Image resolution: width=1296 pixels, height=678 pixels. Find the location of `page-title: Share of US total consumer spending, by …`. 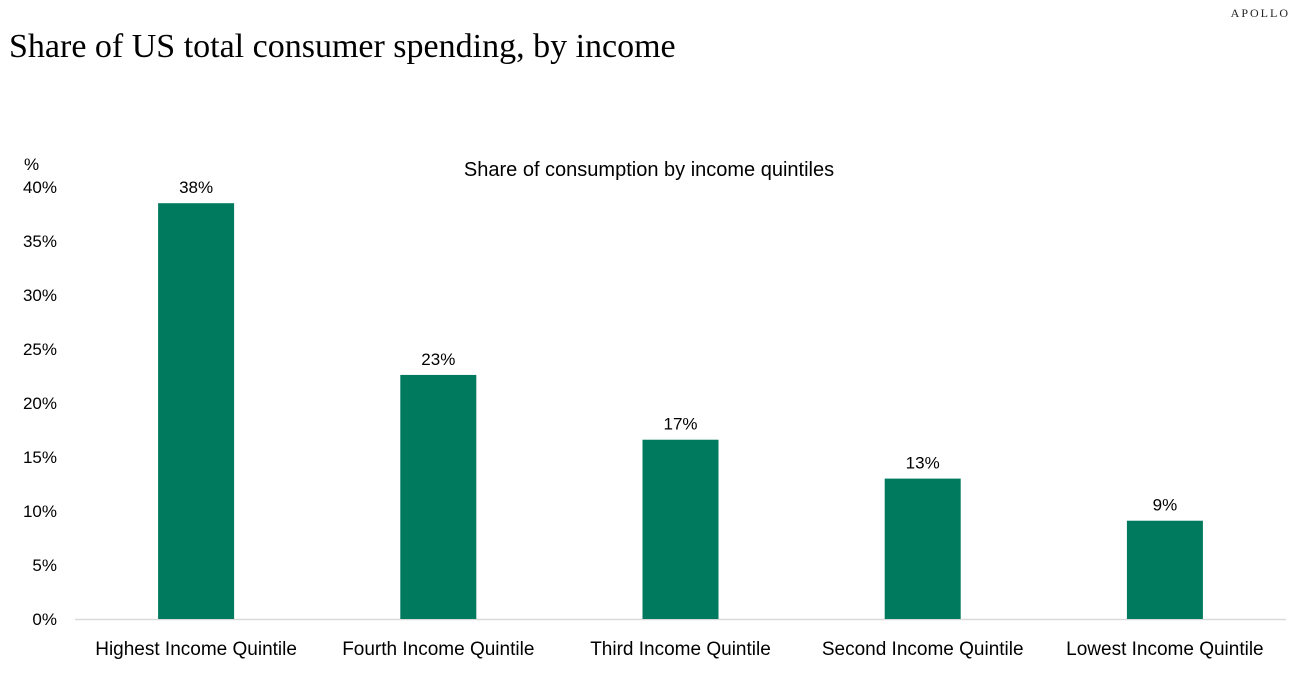

page-title: Share of US total consumer spending, by … is located at coordinates (342, 46).